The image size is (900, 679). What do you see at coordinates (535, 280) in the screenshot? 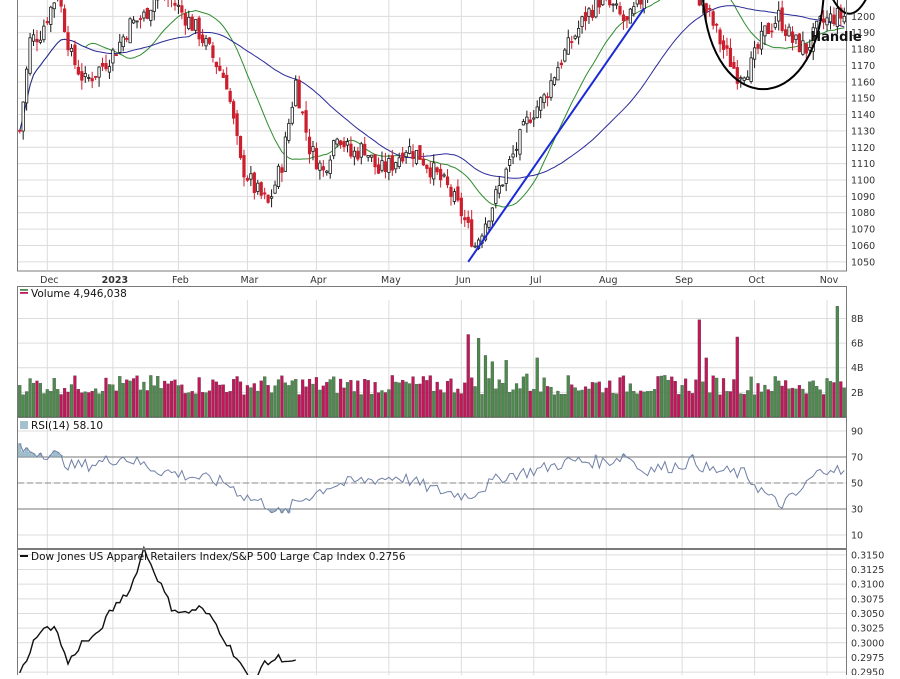
I see `x-tick-label: Jul` at bounding box center [535, 280].